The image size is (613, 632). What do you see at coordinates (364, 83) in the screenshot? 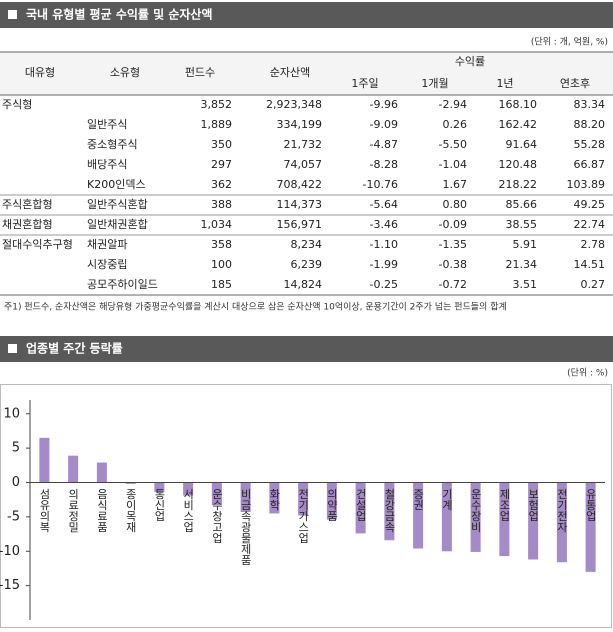
I see `header-cell: 1주일` at bounding box center [364, 83].